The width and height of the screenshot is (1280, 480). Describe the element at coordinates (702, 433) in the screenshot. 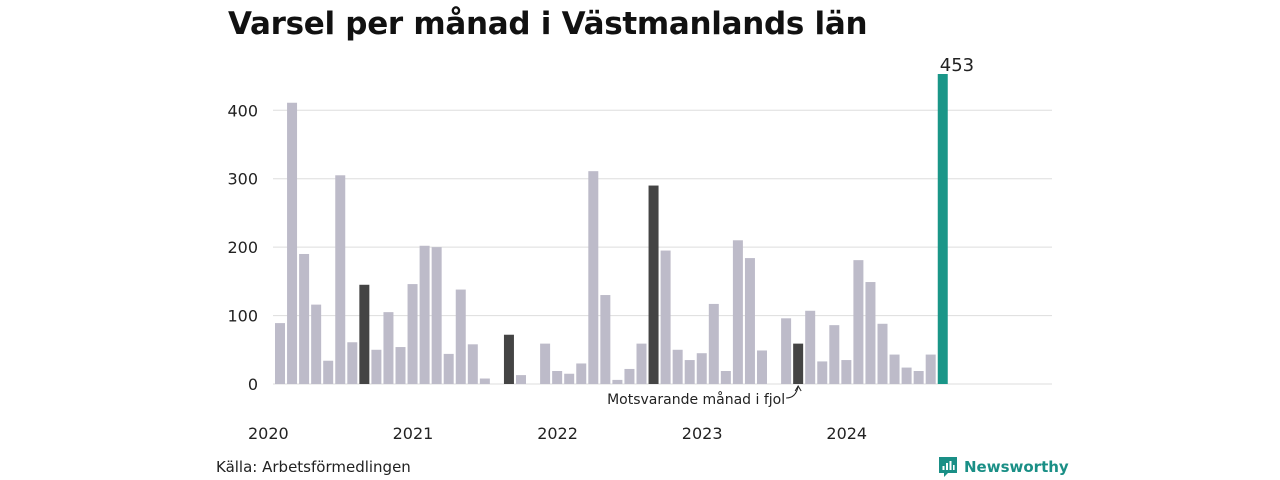

I see `x-tick-label: 2023` at that location.